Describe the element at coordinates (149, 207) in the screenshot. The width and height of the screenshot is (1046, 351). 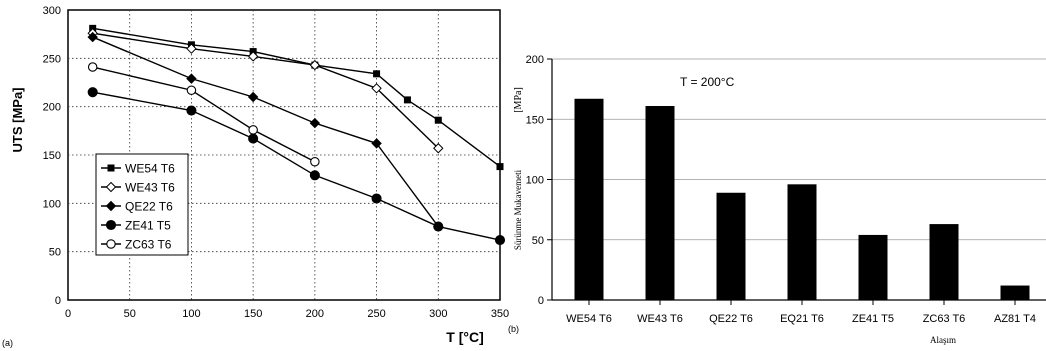
I see `legend-label: QE22 T6` at that location.